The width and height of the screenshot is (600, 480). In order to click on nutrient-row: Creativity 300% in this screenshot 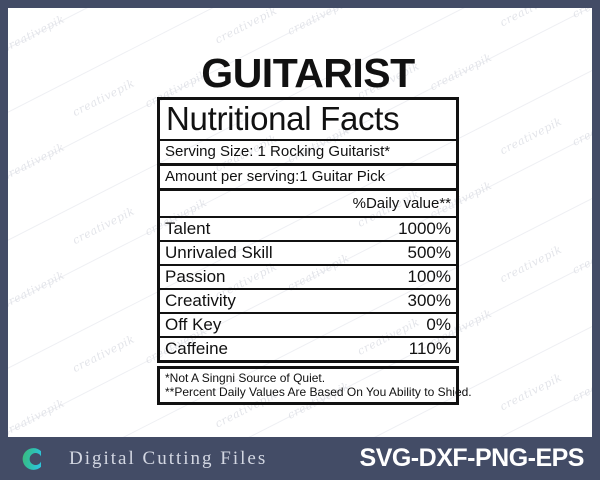, I will do `click(308, 302)`.